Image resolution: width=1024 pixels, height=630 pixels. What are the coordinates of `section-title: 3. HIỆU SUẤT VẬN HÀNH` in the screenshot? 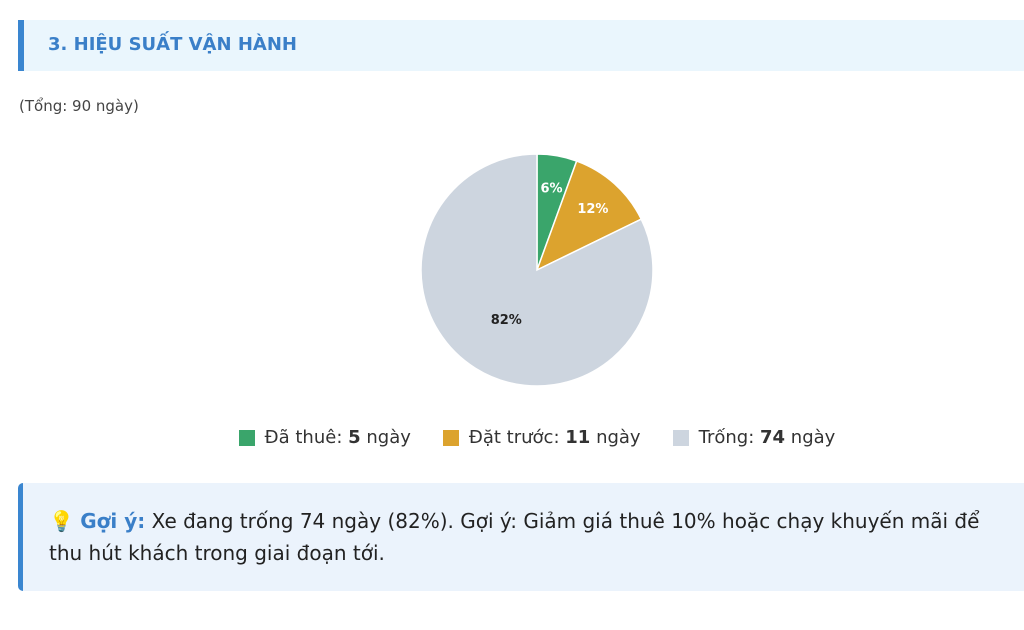 It's located at (172, 44).